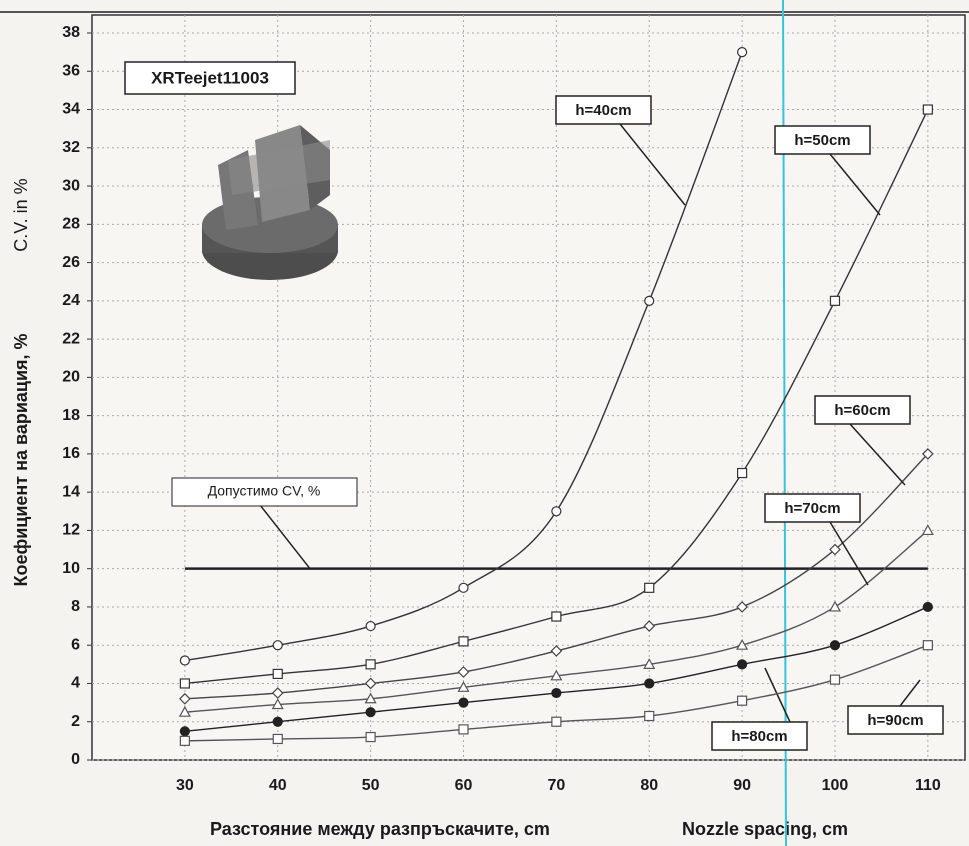  What do you see at coordinates (21, 459) in the screenshot?
I see `y-axis-label: Коефициент на вариация, %` at bounding box center [21, 459].